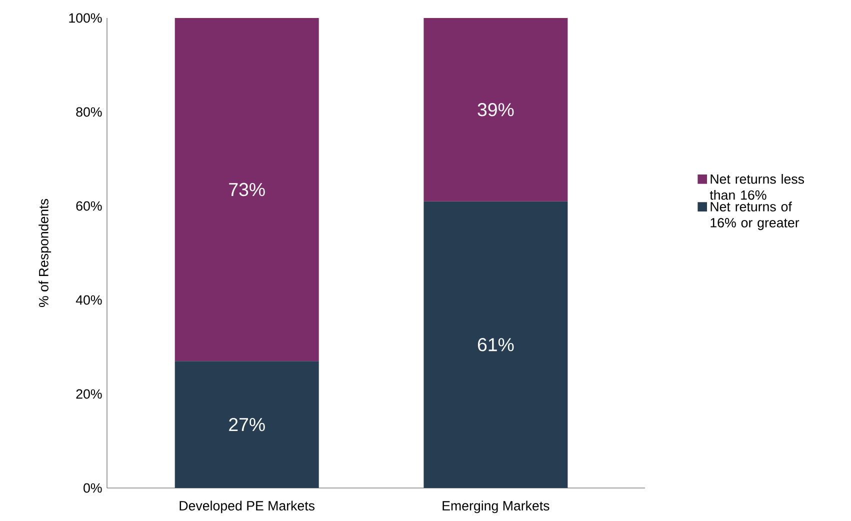 The width and height of the screenshot is (851, 521). Describe the element at coordinates (93, 488) in the screenshot. I see `y-tick-label: 0%` at that location.